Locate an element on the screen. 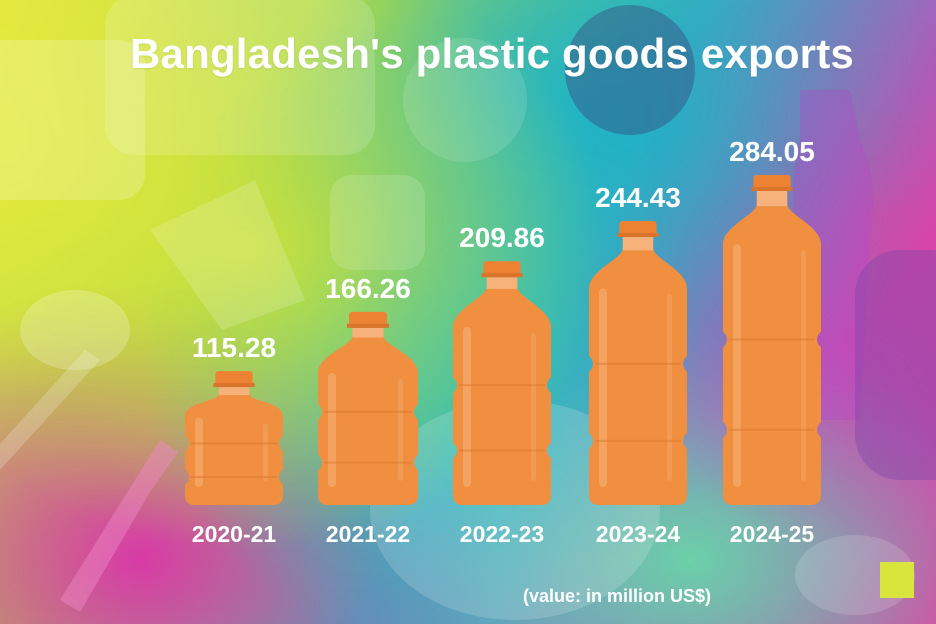 The width and height of the screenshot is (936, 624). bar-2020-21: 115.28 2020-21 is located at coordinates (234, 439).